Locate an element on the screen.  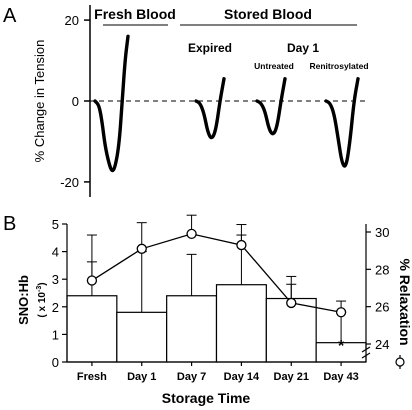
ylabel-unit-exp: -3 is located at coordinates (39, 289).